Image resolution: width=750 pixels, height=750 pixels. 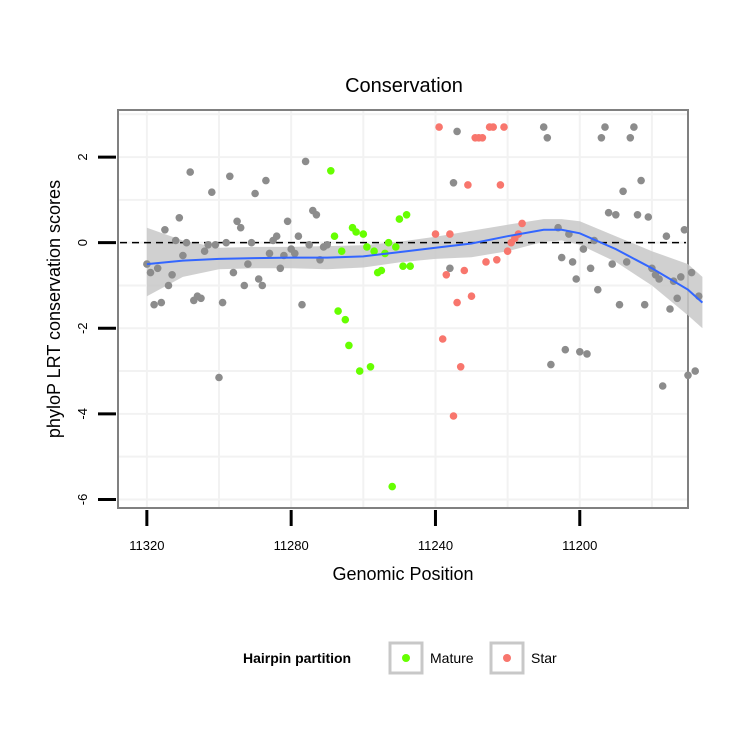 What do you see at coordinates (435, 545) in the screenshot?
I see `x-tick-label: 11240` at bounding box center [435, 545].